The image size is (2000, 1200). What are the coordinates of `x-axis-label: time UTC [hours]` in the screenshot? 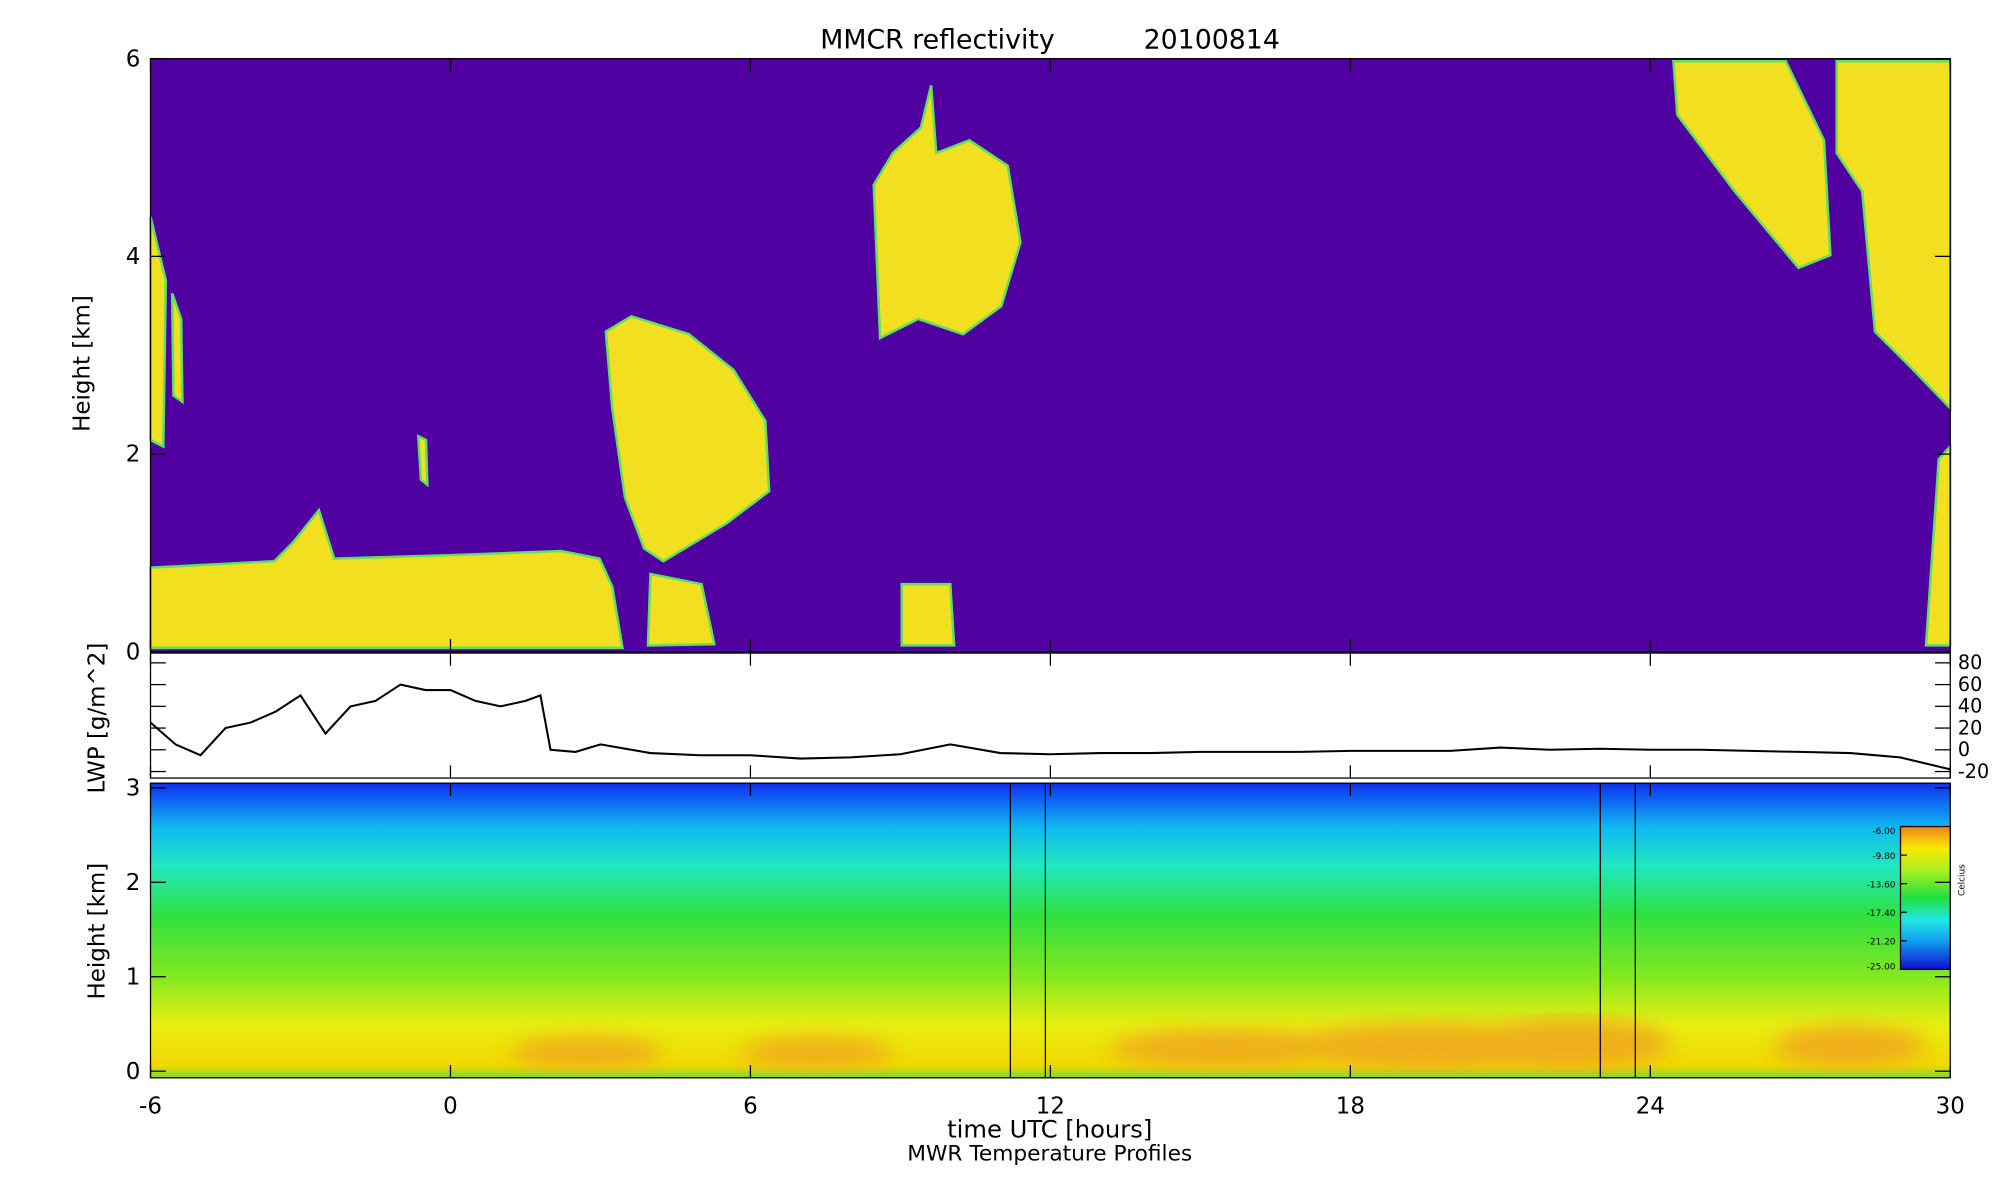 It's located at (1049, 1130).